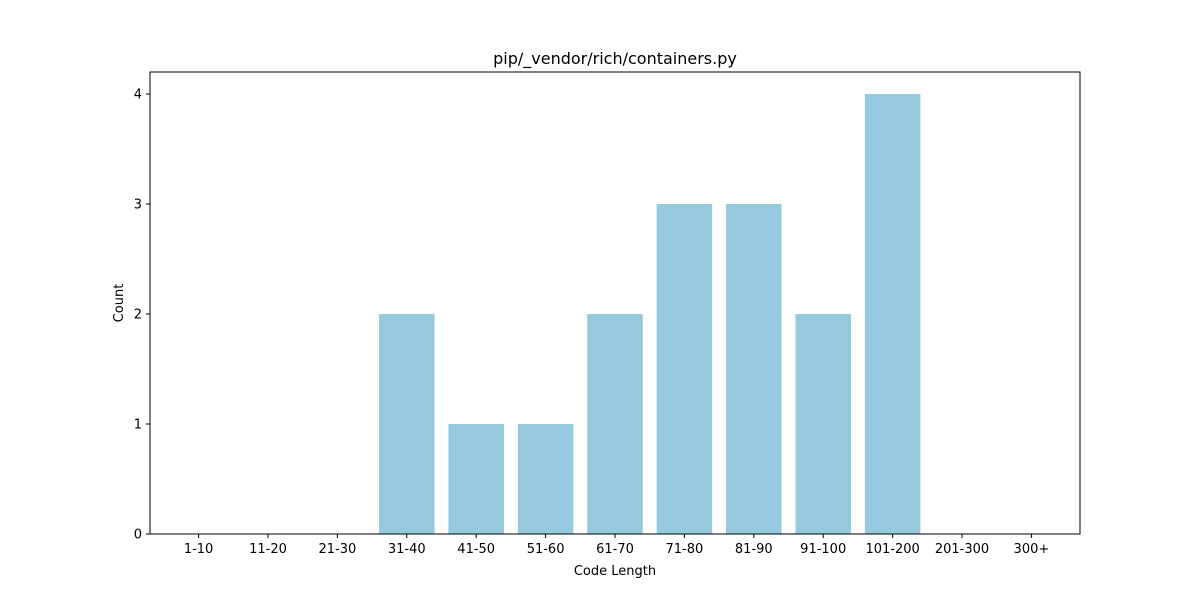 The height and width of the screenshot is (604, 1200). Describe the element at coordinates (407, 549) in the screenshot. I see `x-tick-label: 31-40` at that location.